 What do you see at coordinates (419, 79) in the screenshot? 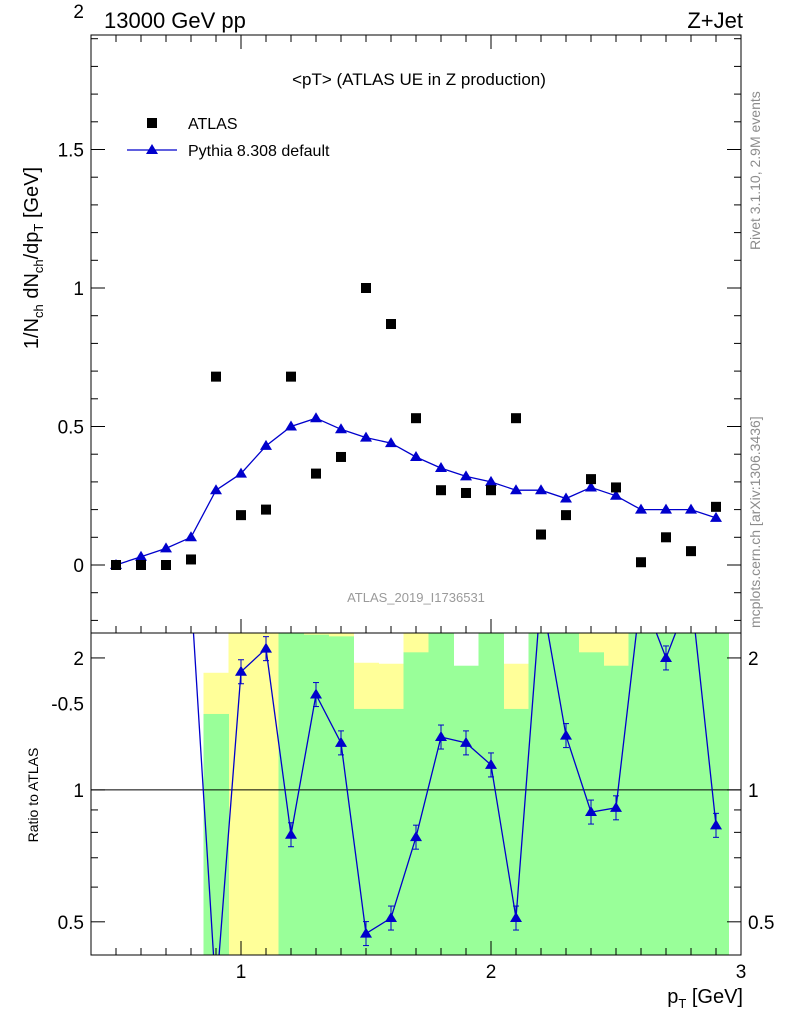
I see `main-title-text: <pT> (ATLAS UE in Z production)` at bounding box center [419, 79].